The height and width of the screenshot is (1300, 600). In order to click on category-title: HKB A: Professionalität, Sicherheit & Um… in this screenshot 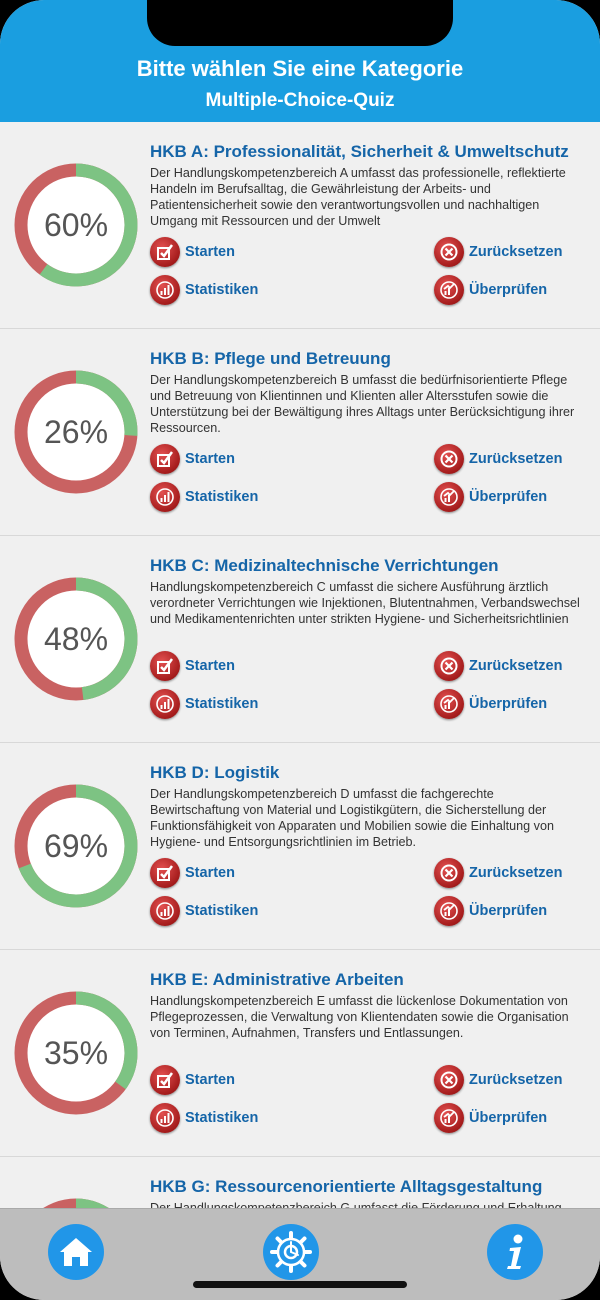, I will do `click(359, 151)`.